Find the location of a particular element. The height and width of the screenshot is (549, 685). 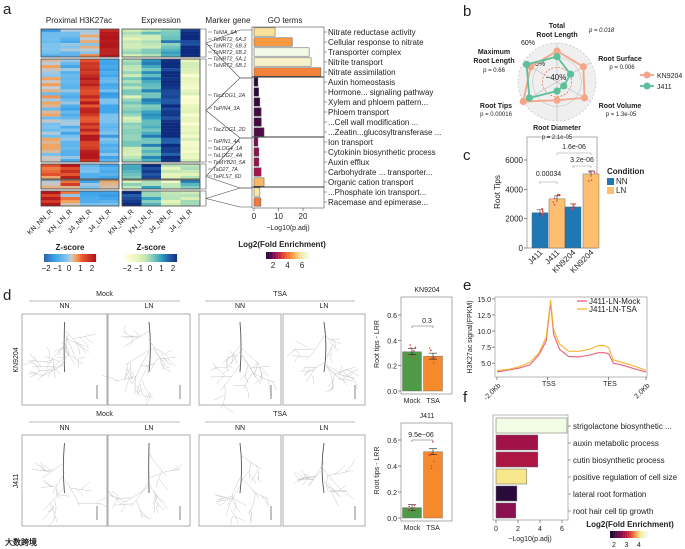

zscore-tick: −1 is located at coordinates (139, 268).